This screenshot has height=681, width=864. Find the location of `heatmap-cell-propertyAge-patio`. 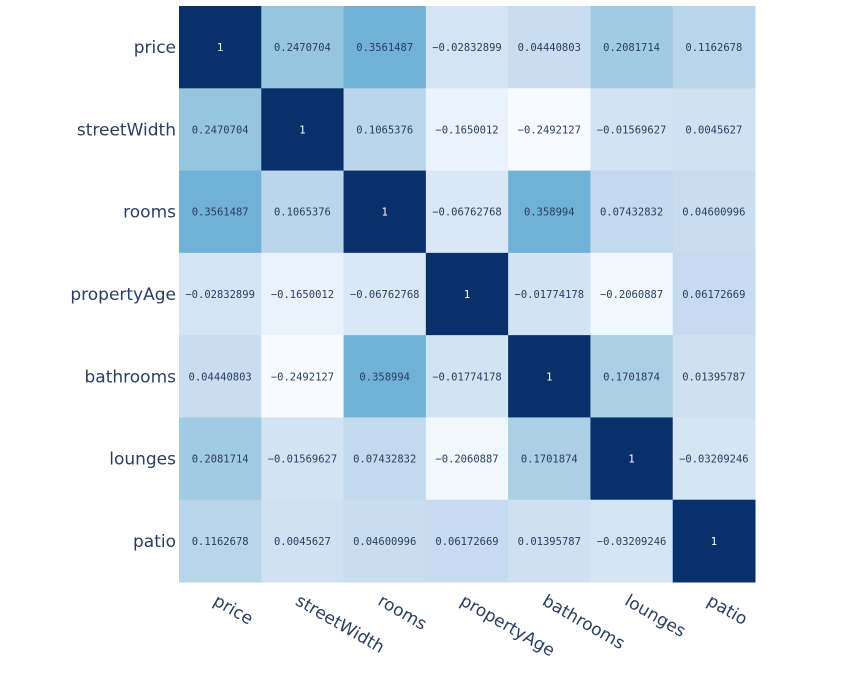

heatmap-cell-propertyAge-patio is located at coordinates (714, 294).